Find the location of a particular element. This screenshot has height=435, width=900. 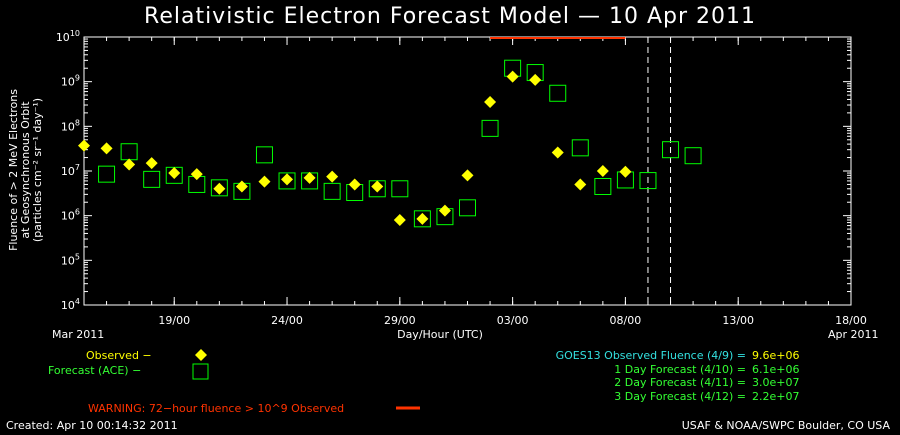

x-tick-label: 03/00 is located at coordinates (513, 320).